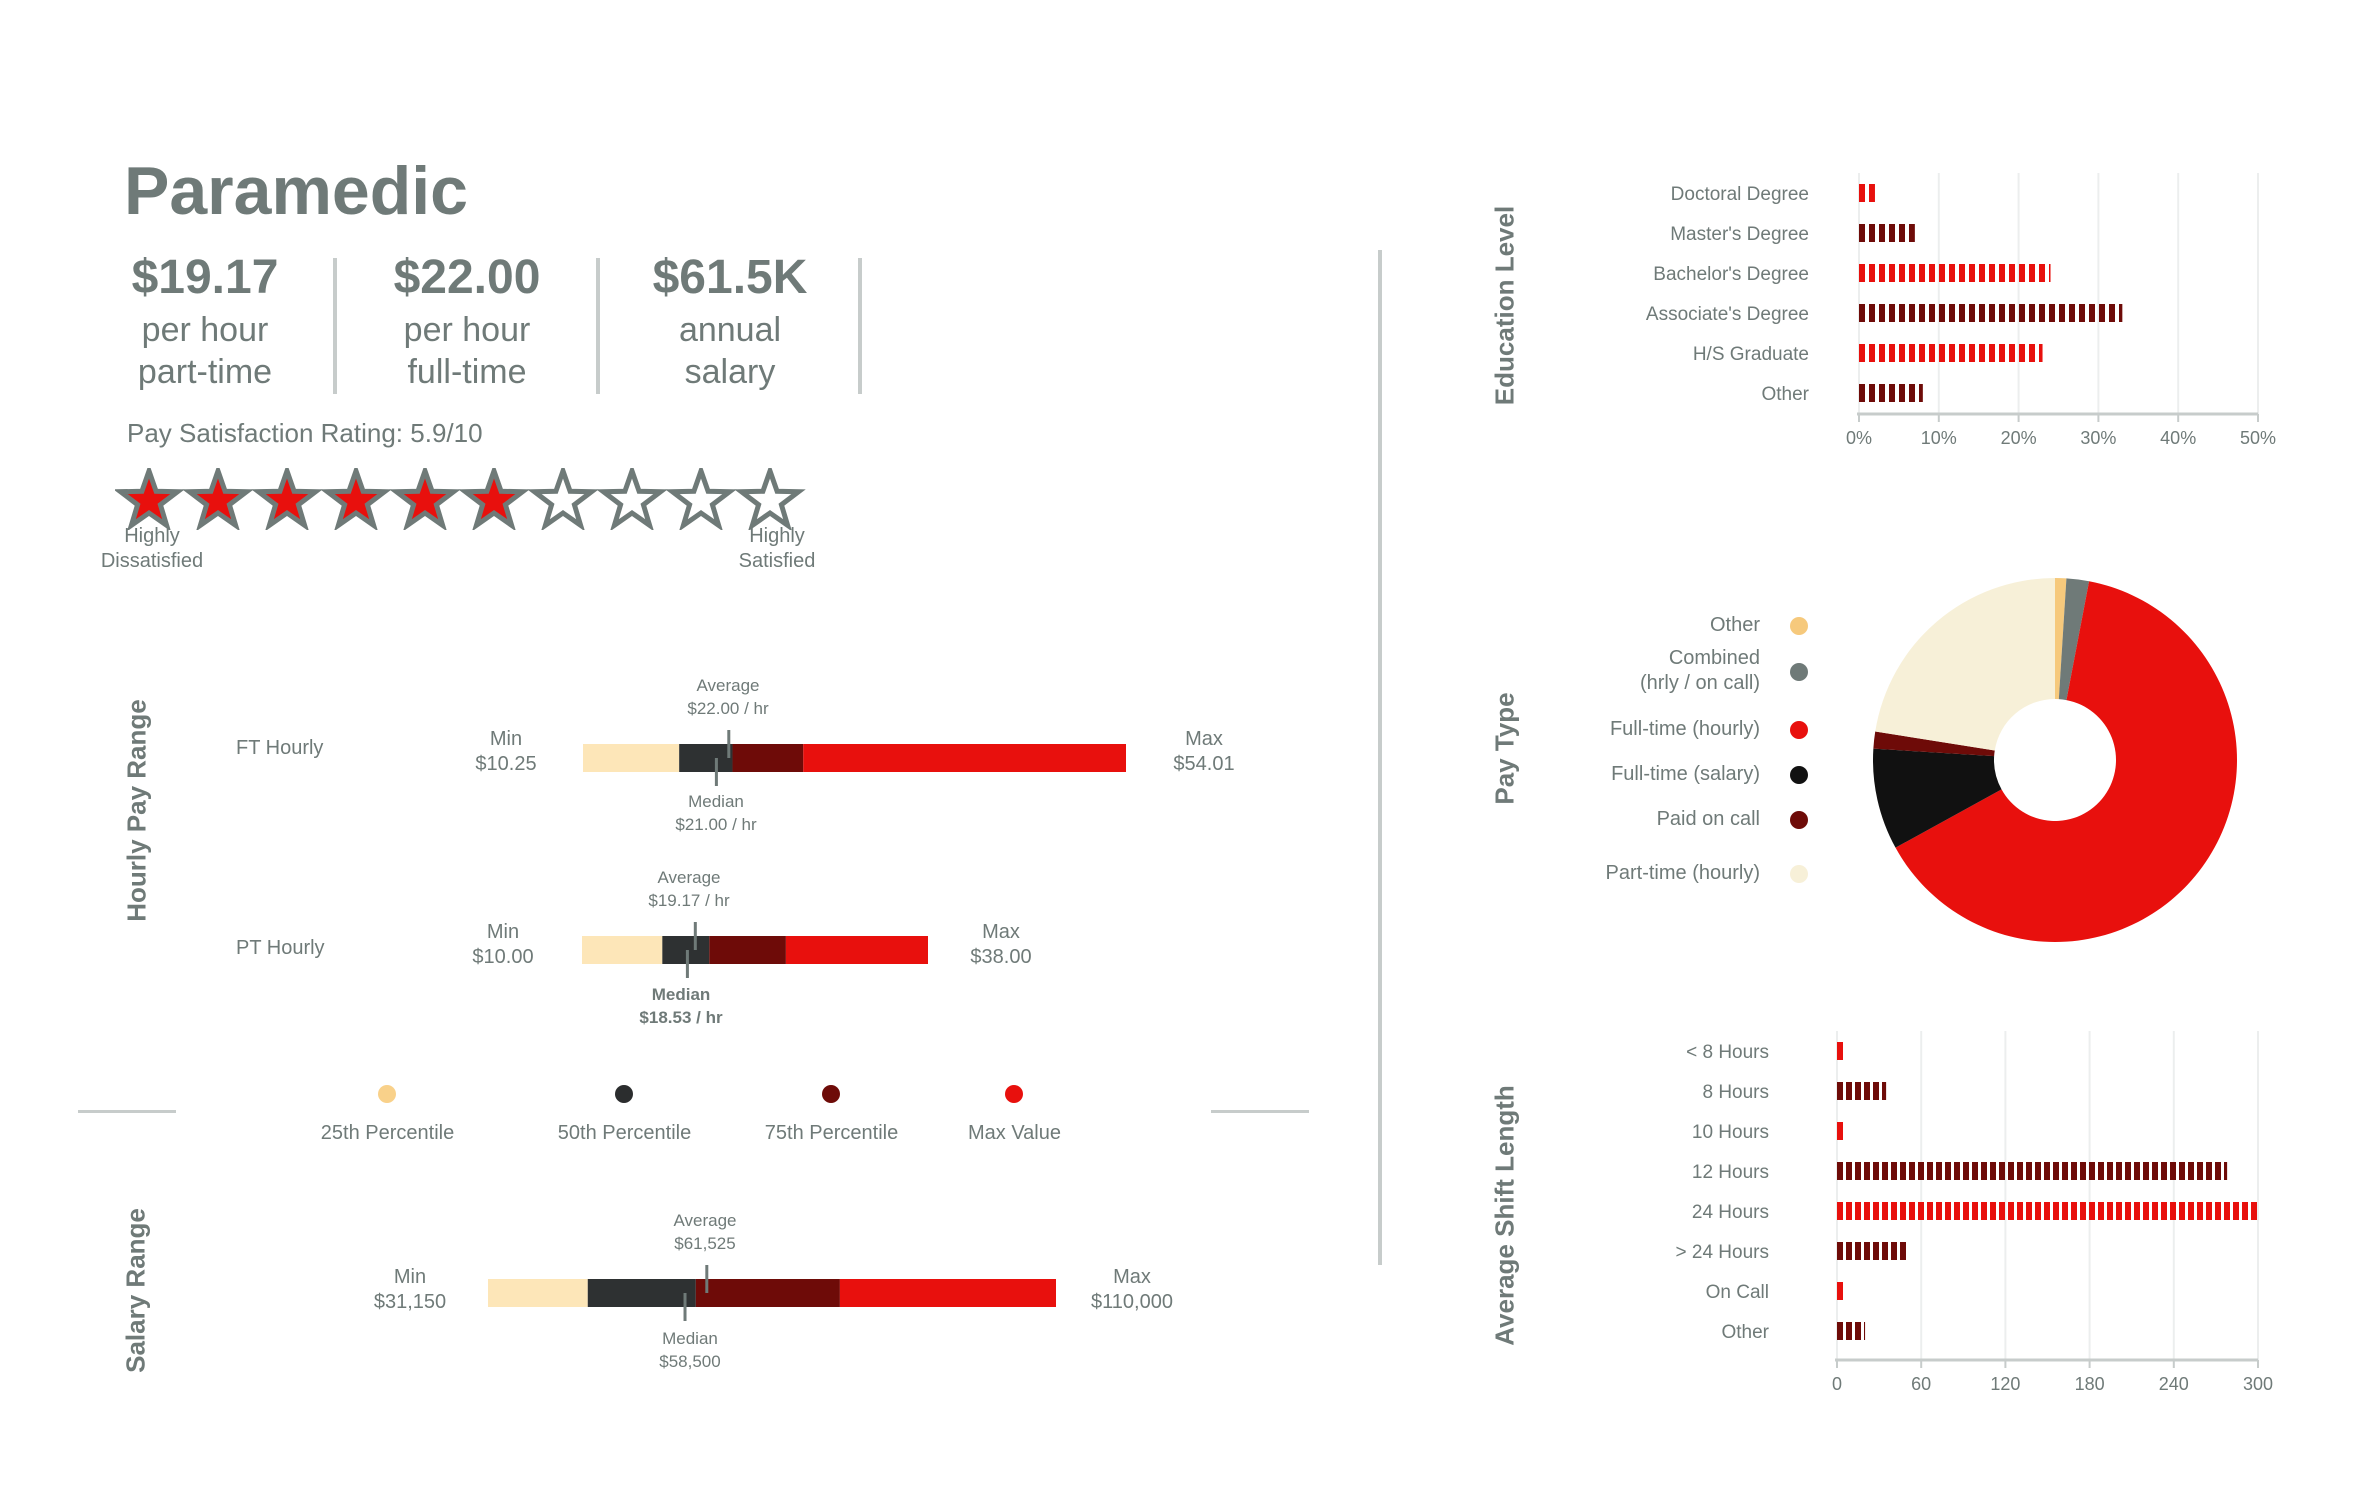  Describe the element at coordinates (1799, 672) in the screenshot. I see `pay-type-legend-dot` at that location.